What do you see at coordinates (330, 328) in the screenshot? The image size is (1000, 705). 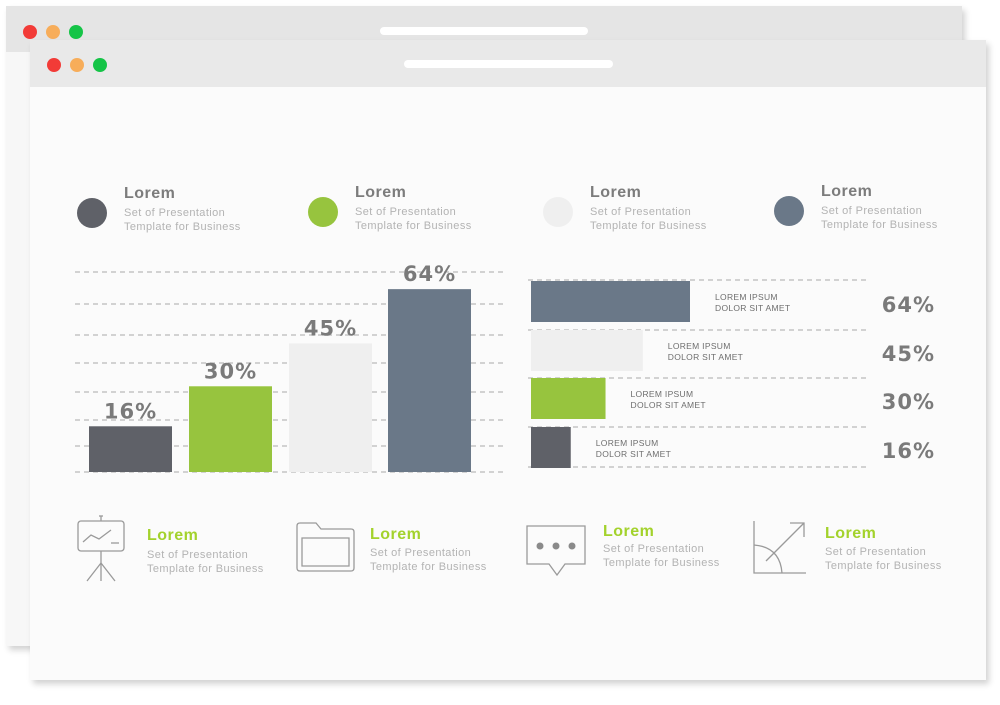 I see `v-bar-value-label: 45%` at bounding box center [330, 328].